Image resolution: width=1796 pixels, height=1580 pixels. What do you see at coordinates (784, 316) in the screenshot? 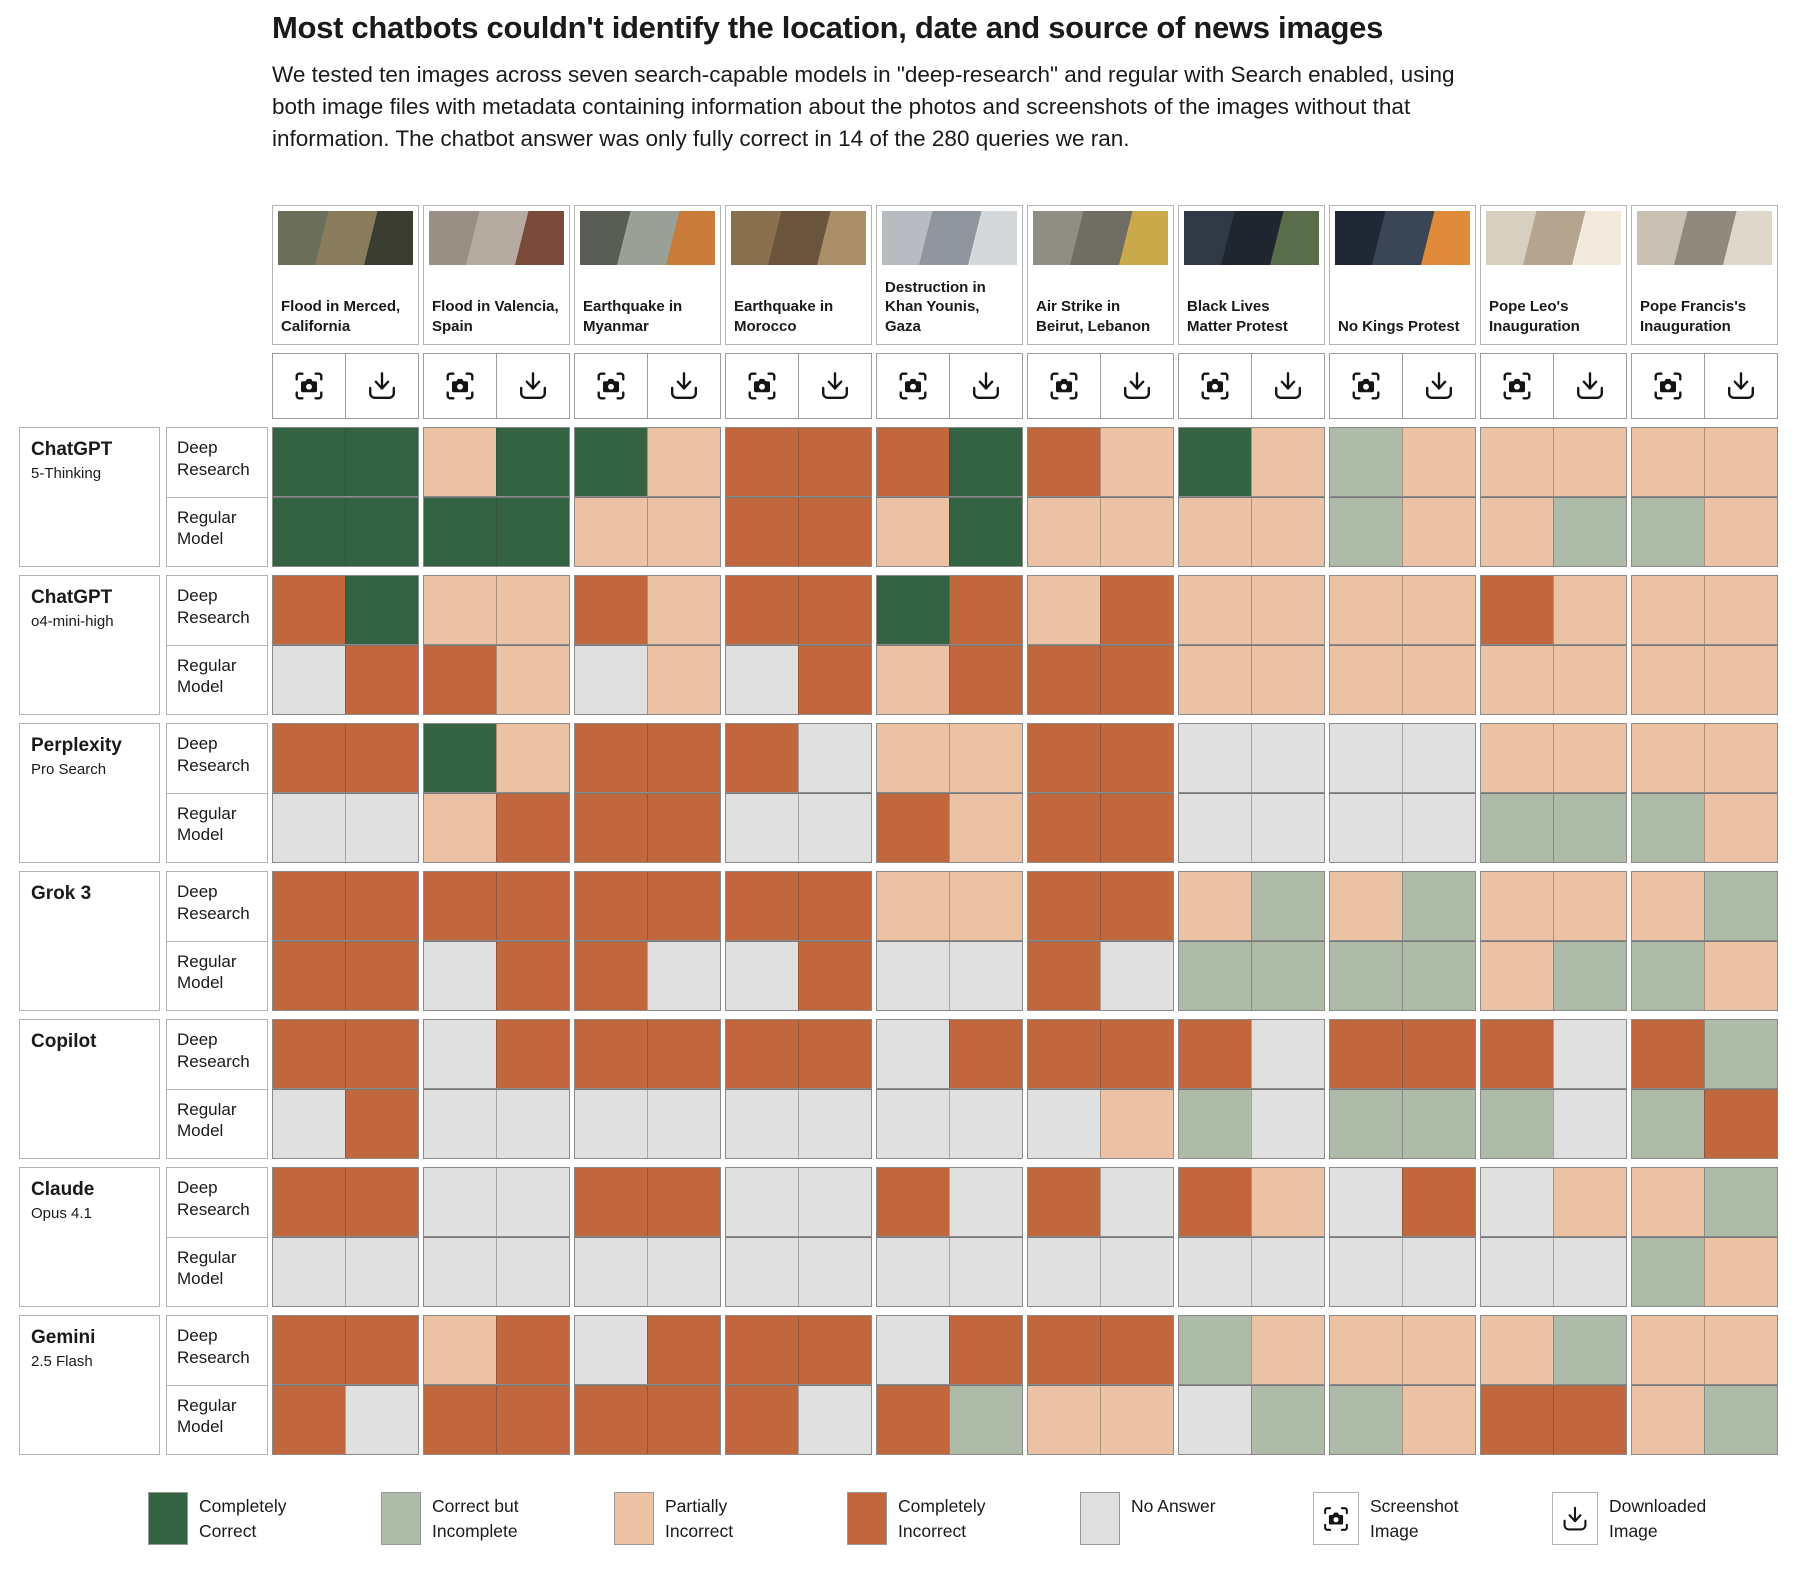
I see `photo-label: Earthquake in Morocco` at bounding box center [784, 316].